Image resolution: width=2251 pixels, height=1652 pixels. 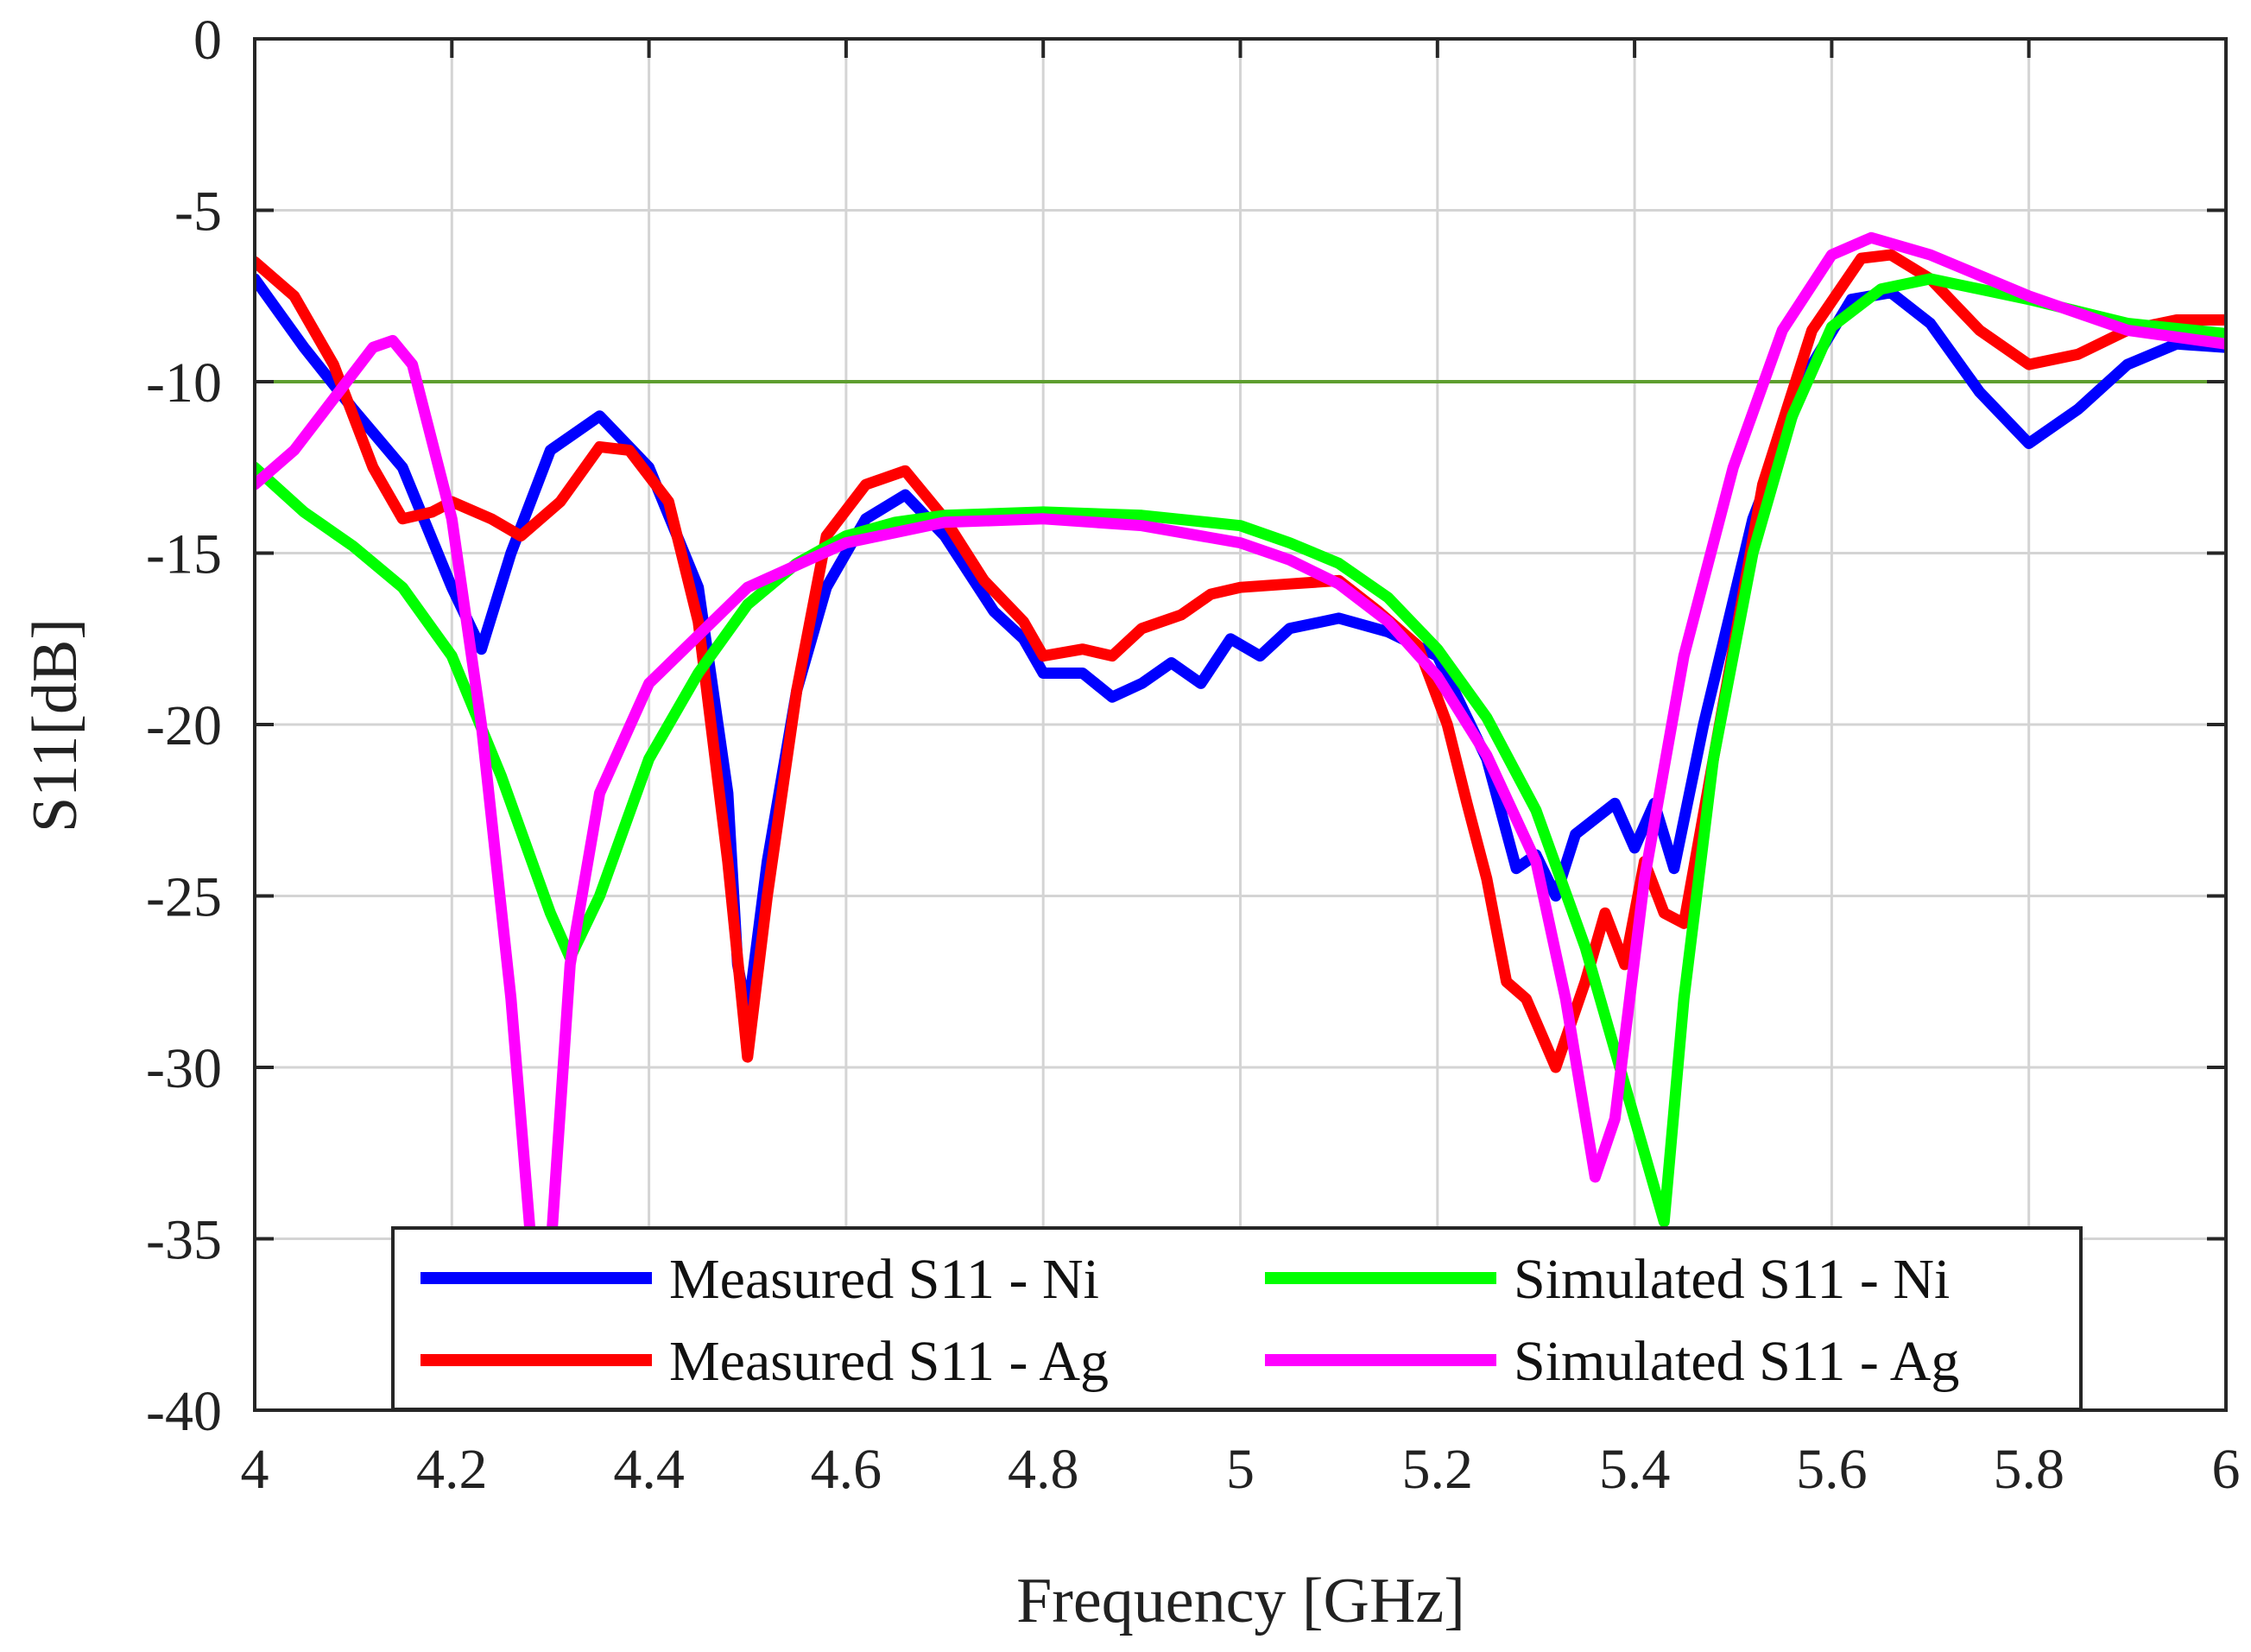 What do you see at coordinates (2226, 1469) in the screenshot?
I see `x-tick-label-6: 6` at bounding box center [2226, 1469].